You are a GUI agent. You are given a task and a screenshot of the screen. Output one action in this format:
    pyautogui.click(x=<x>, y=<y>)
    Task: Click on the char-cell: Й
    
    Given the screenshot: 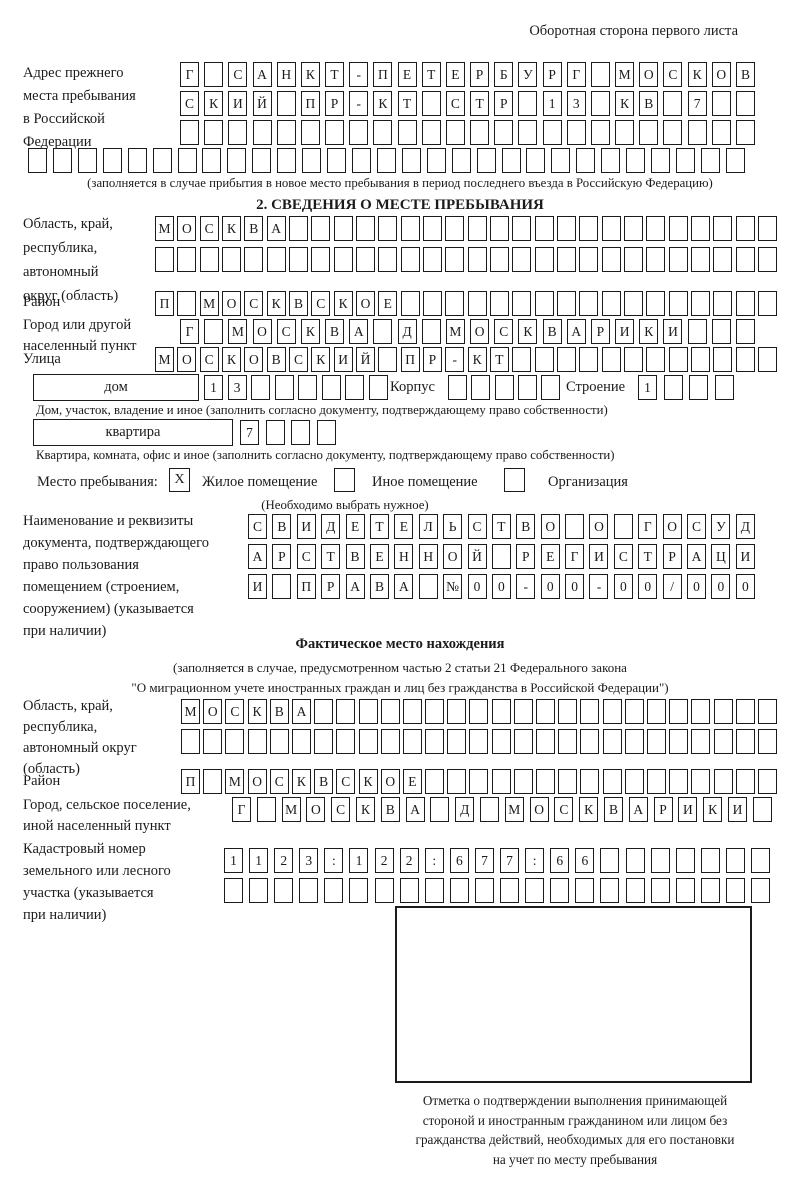 What is the action you would take?
    pyautogui.click(x=365, y=359)
    